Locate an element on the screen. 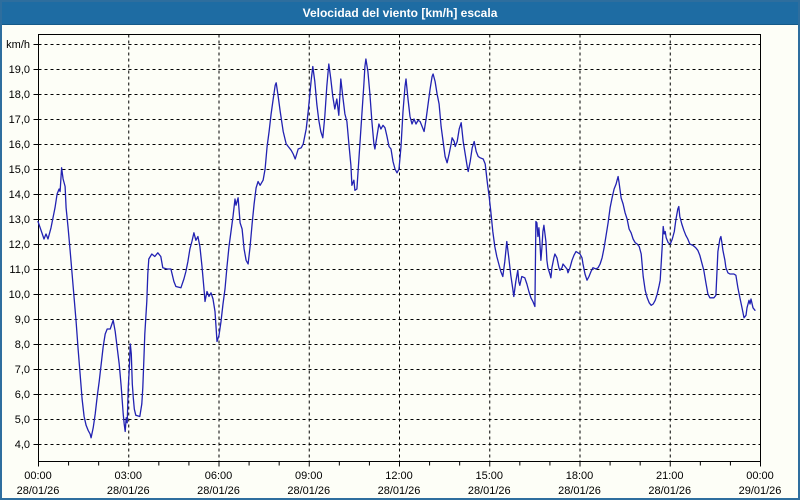 Image resolution: width=800 pixels, height=500 pixels. y-tick-label: 5,0 is located at coordinates (22, 420).